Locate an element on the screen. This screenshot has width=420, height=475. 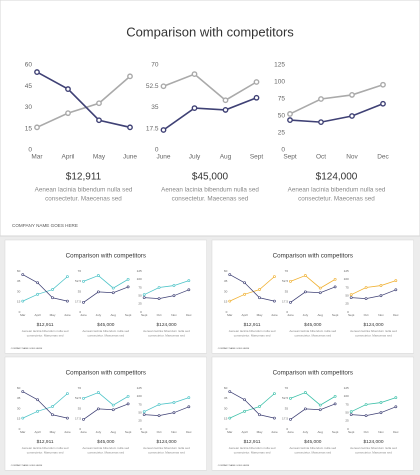
x-tick-label: May is located at coordinates (53, 432).